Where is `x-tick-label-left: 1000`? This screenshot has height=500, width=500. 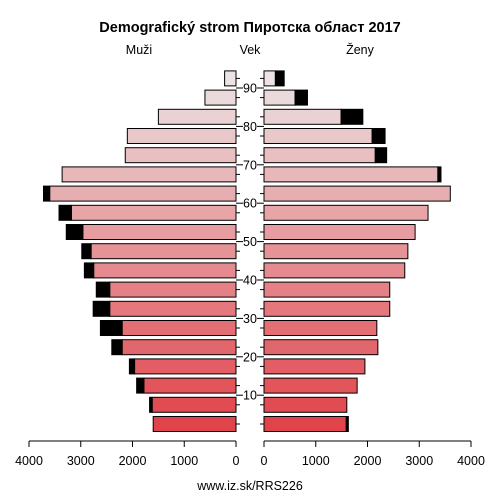 x-tick-label-left: 1000 is located at coordinates (184, 461).